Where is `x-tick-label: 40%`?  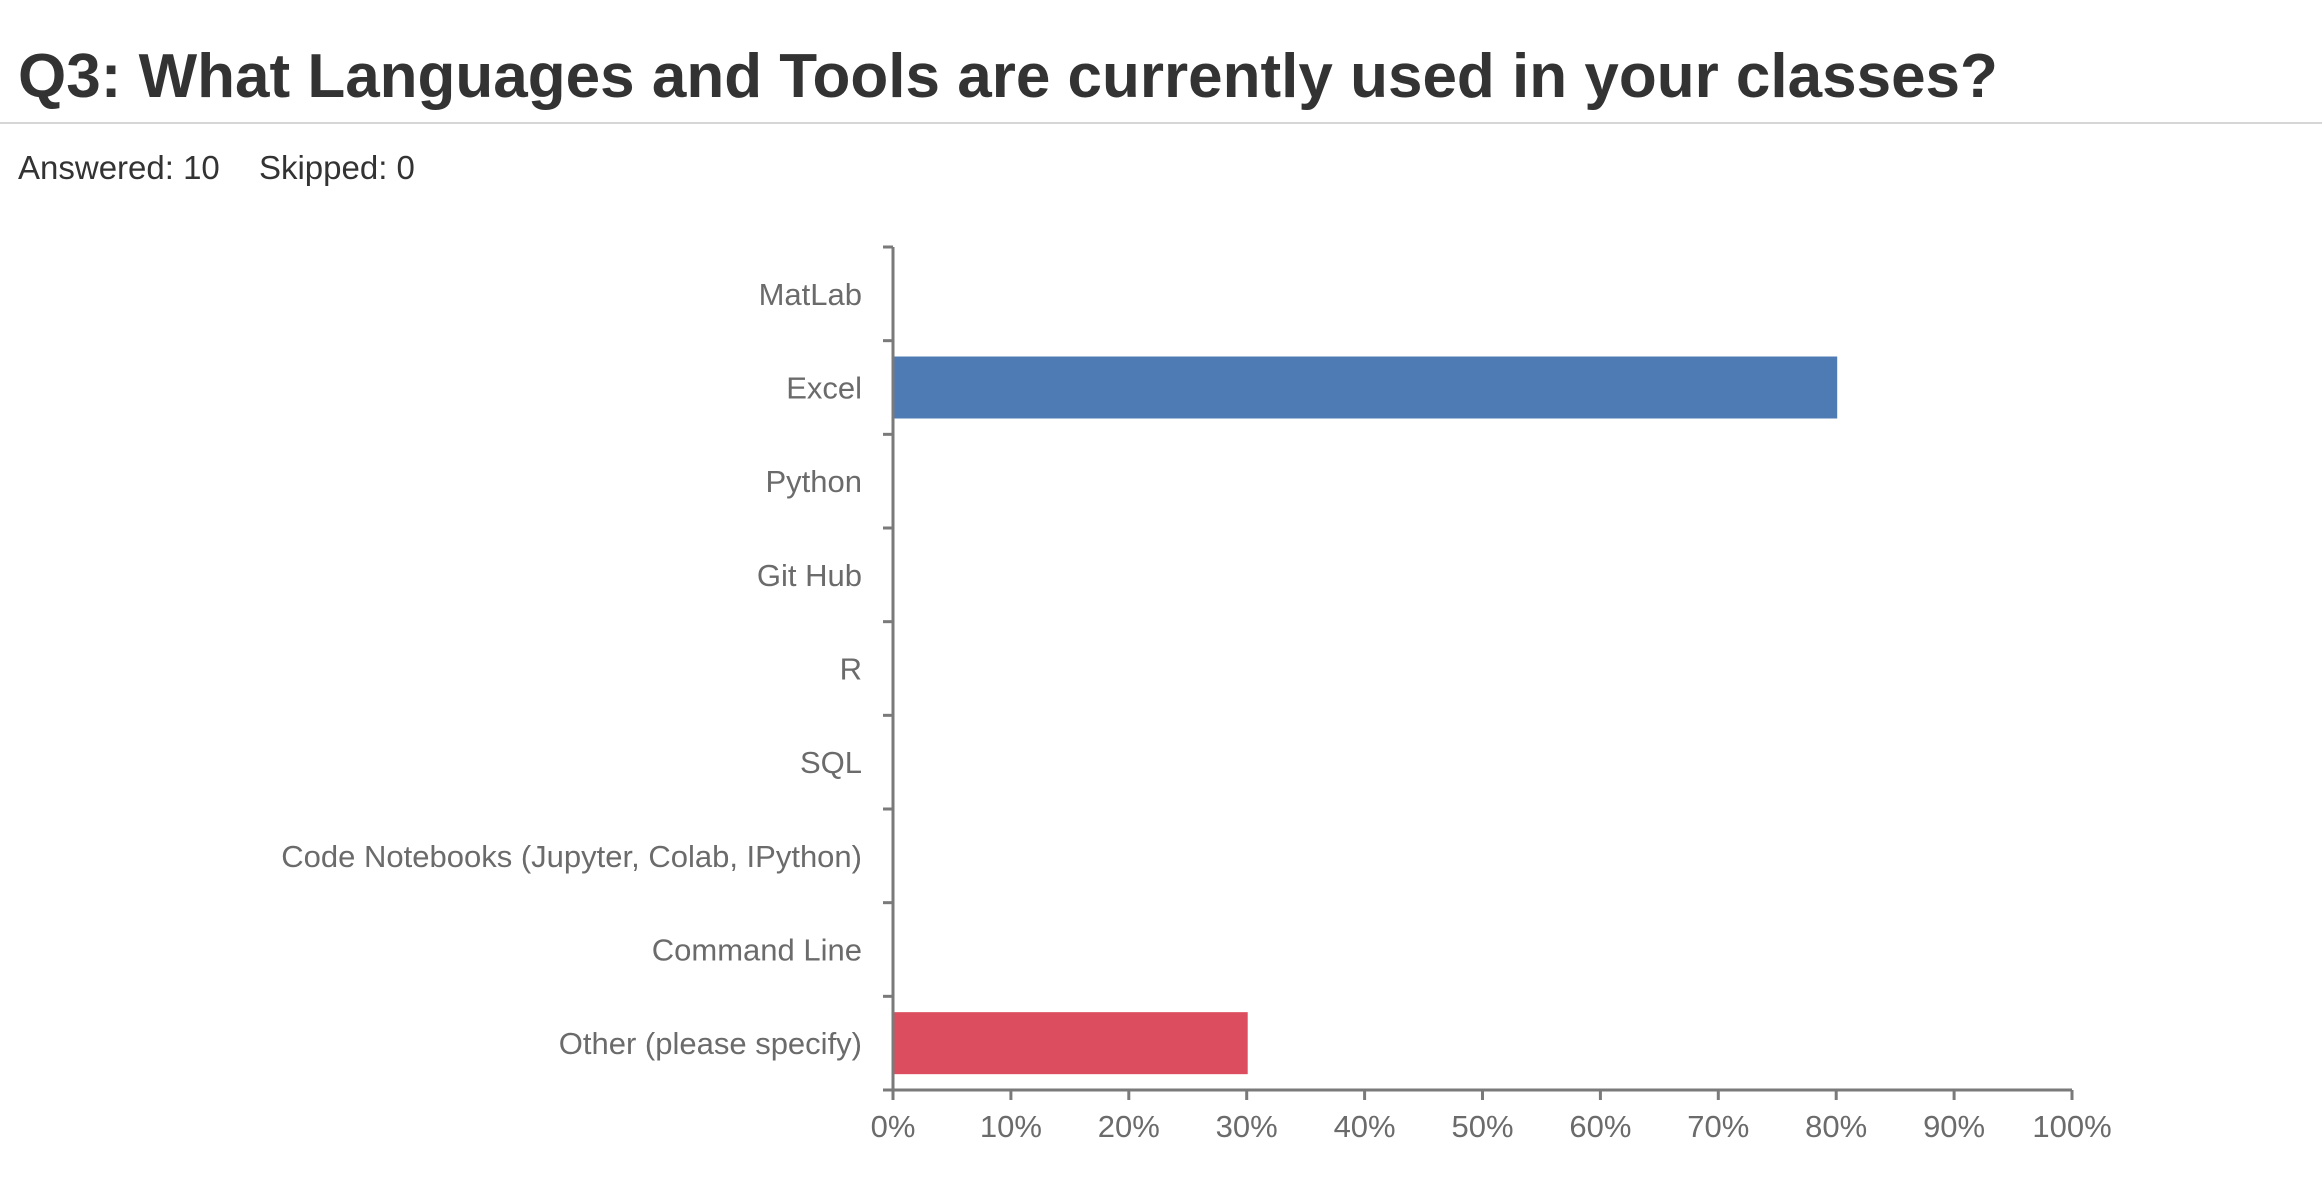
x-tick-label: 40% is located at coordinates (1365, 1126).